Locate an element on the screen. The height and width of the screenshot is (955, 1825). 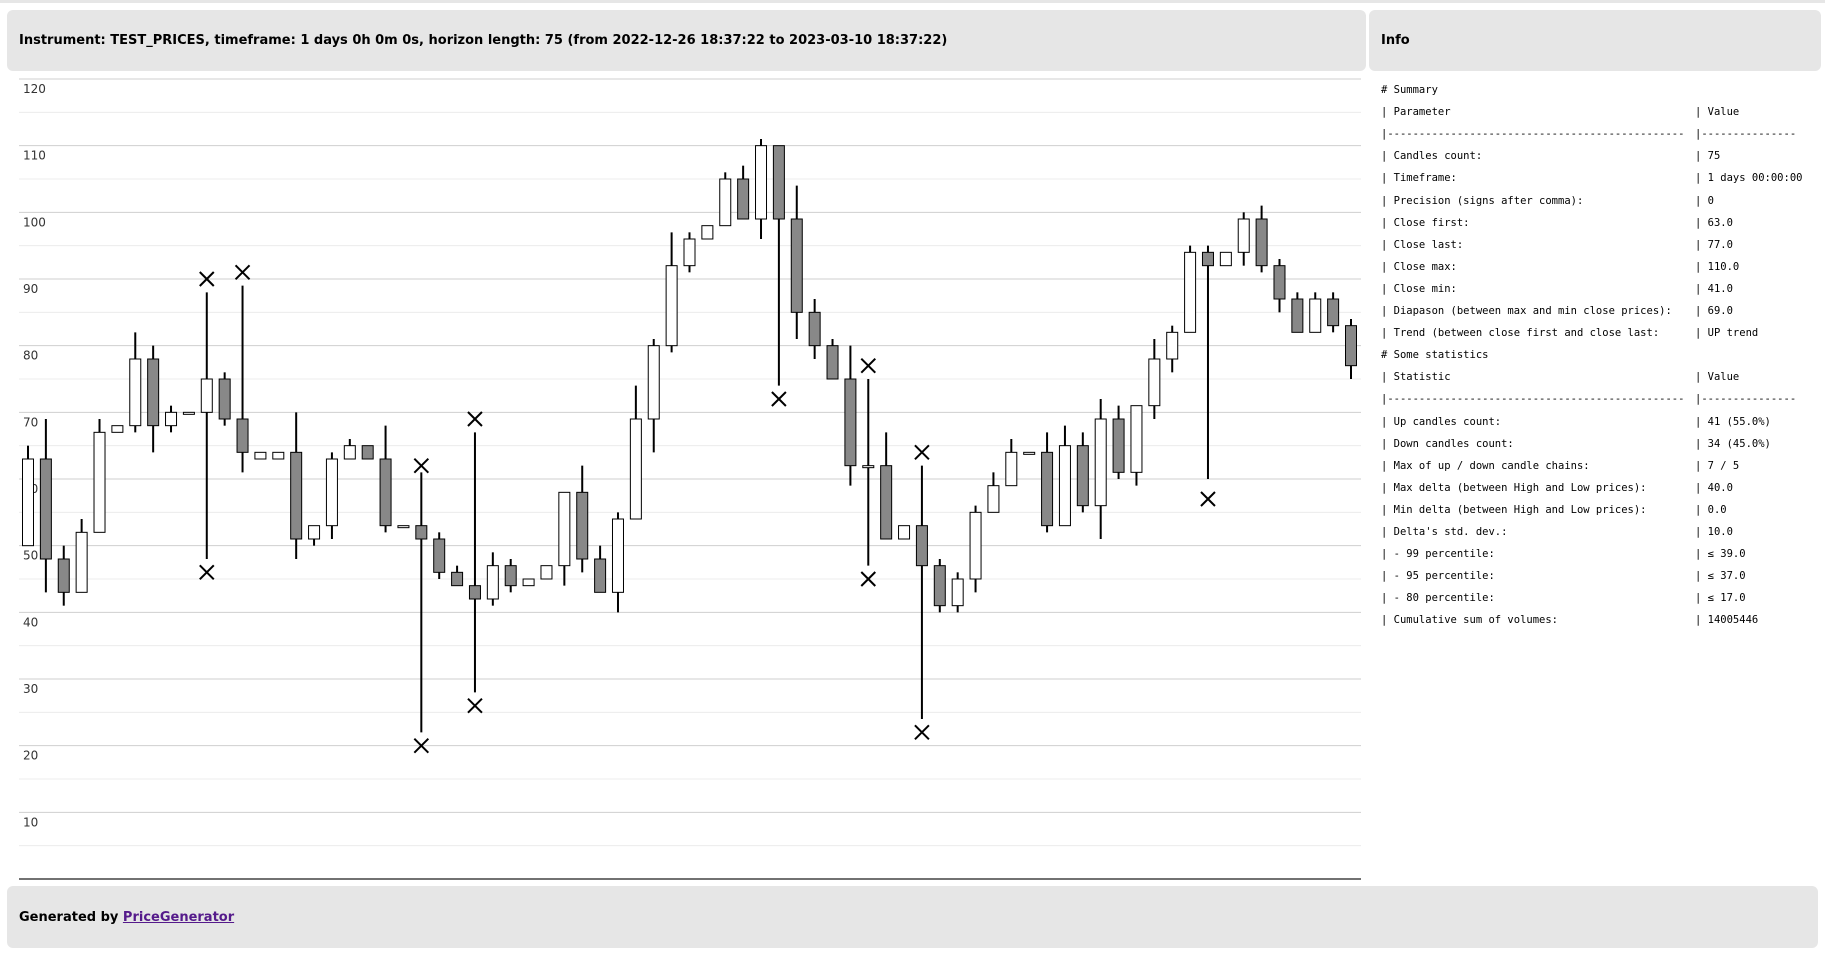
info-value: | 0.0 is located at coordinates (1711, 509).